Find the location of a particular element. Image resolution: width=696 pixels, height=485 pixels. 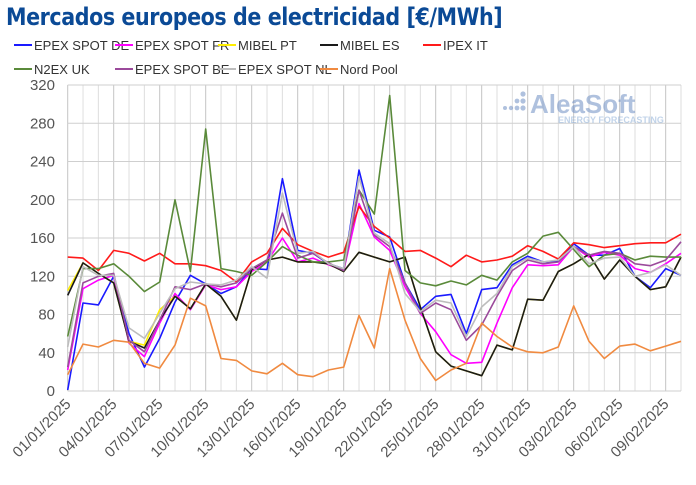

legend-label: EPEX SPOT NL is located at coordinates (285, 69).